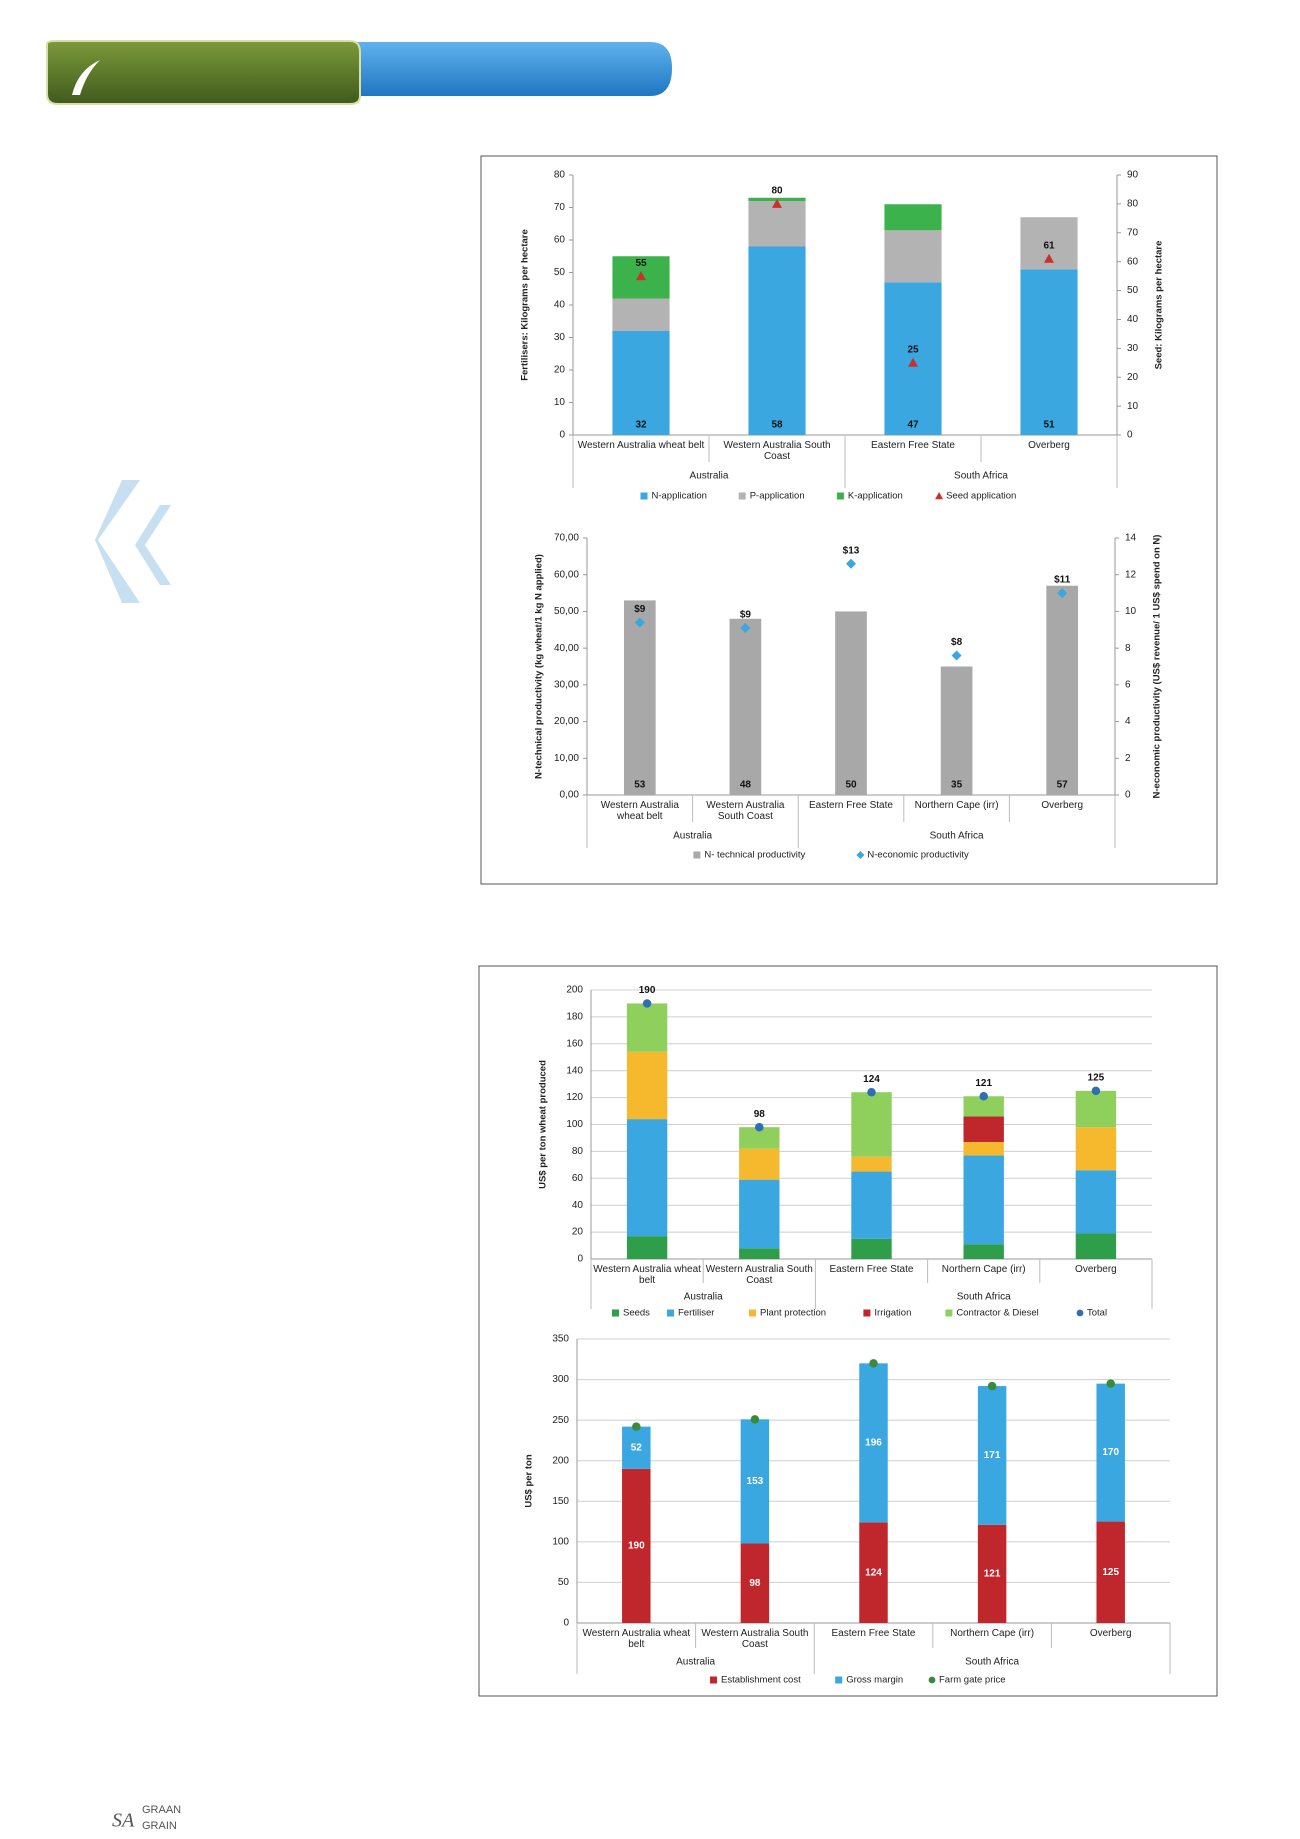 This screenshot has height=1839, width=1300. I want to click on y-tick-label: 200, so click(560, 1460).